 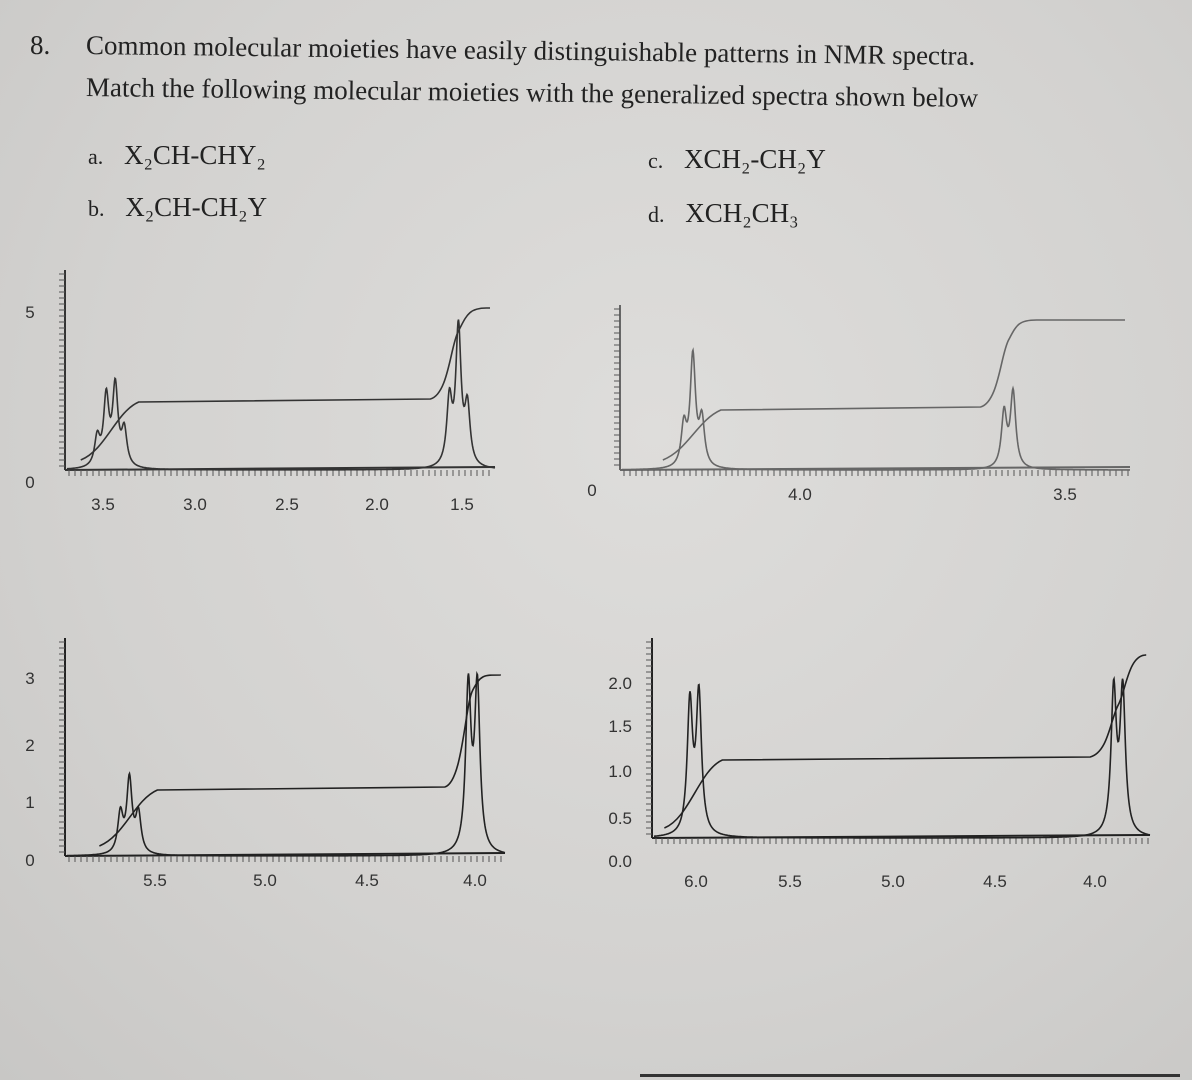 I want to click on option-a-label: a., so click(x=96, y=156).